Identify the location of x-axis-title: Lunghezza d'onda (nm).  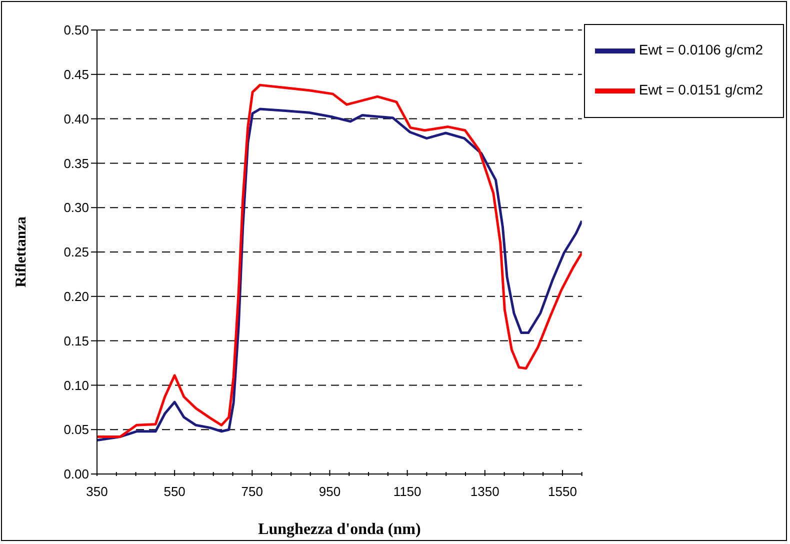
(339, 529).